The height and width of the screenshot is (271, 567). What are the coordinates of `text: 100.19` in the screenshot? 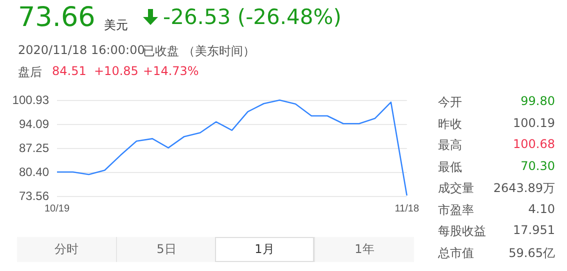 It's located at (534, 123).